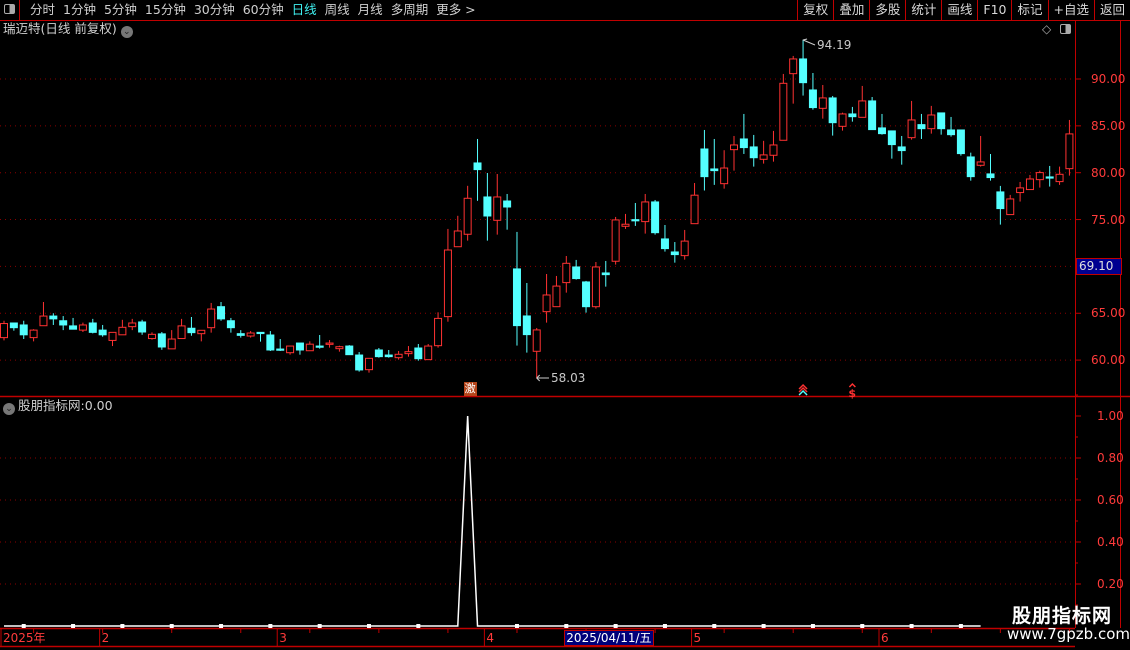  Describe the element at coordinates (165, 9) in the screenshot. I see `tab-period-3: 15分钟` at that location.